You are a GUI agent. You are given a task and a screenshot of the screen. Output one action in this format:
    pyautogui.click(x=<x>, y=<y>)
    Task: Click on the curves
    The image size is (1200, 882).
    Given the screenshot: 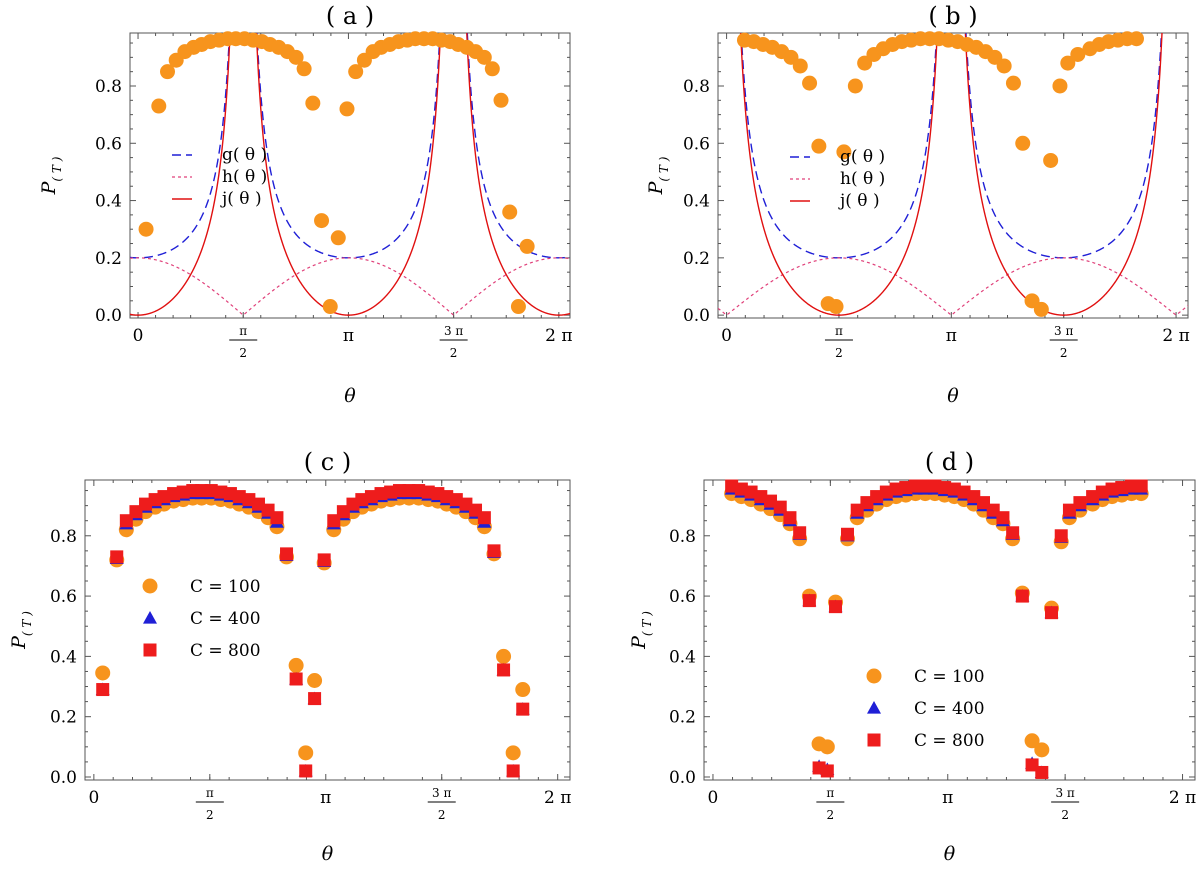 What is the action you would take?
    pyautogui.click(x=953, y=174)
    